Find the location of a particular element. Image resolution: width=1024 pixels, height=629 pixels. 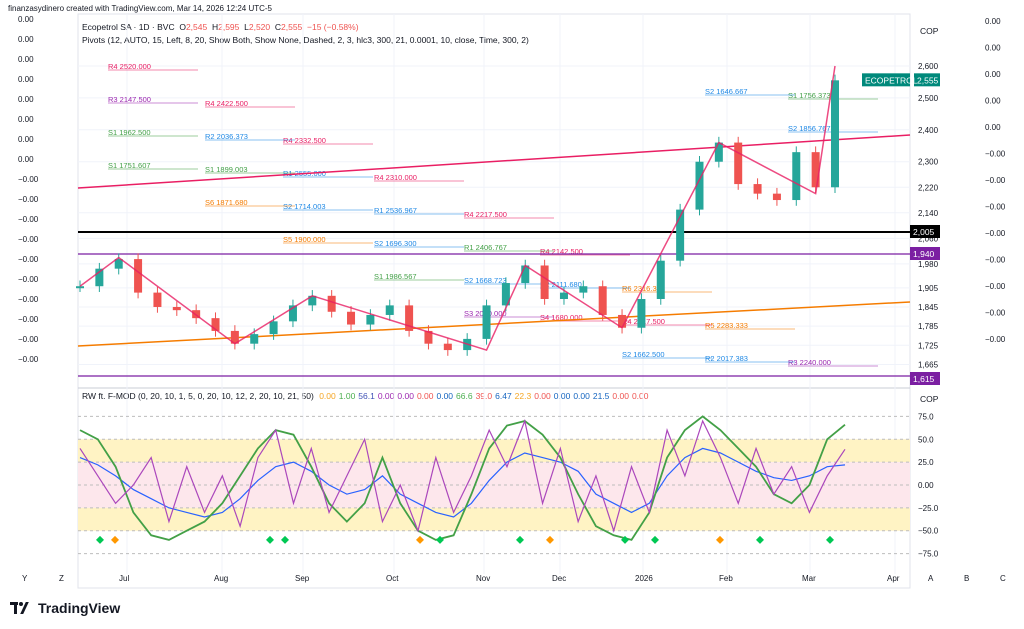

price-tick-label: 1,905 is located at coordinates (928, 288).